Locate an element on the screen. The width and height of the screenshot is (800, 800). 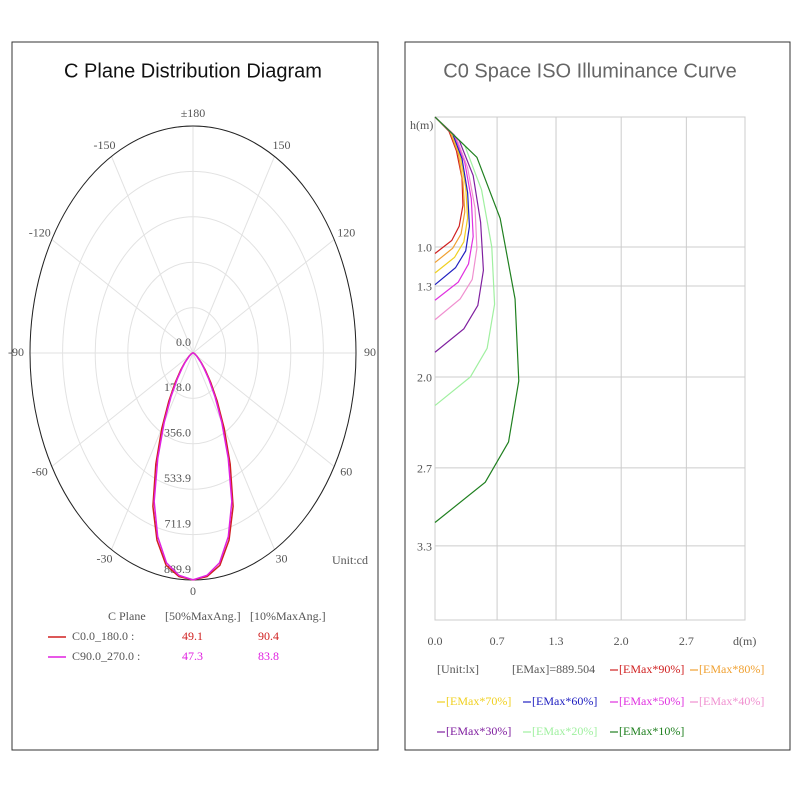
angle-label: 120 is located at coordinates (346, 232).